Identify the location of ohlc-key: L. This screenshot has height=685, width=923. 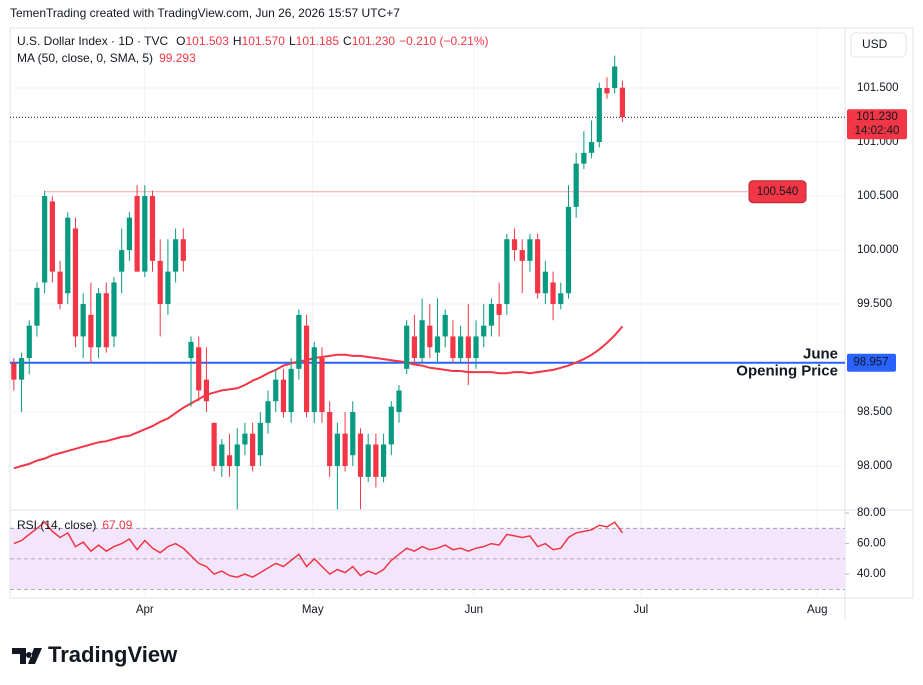
(292, 41).